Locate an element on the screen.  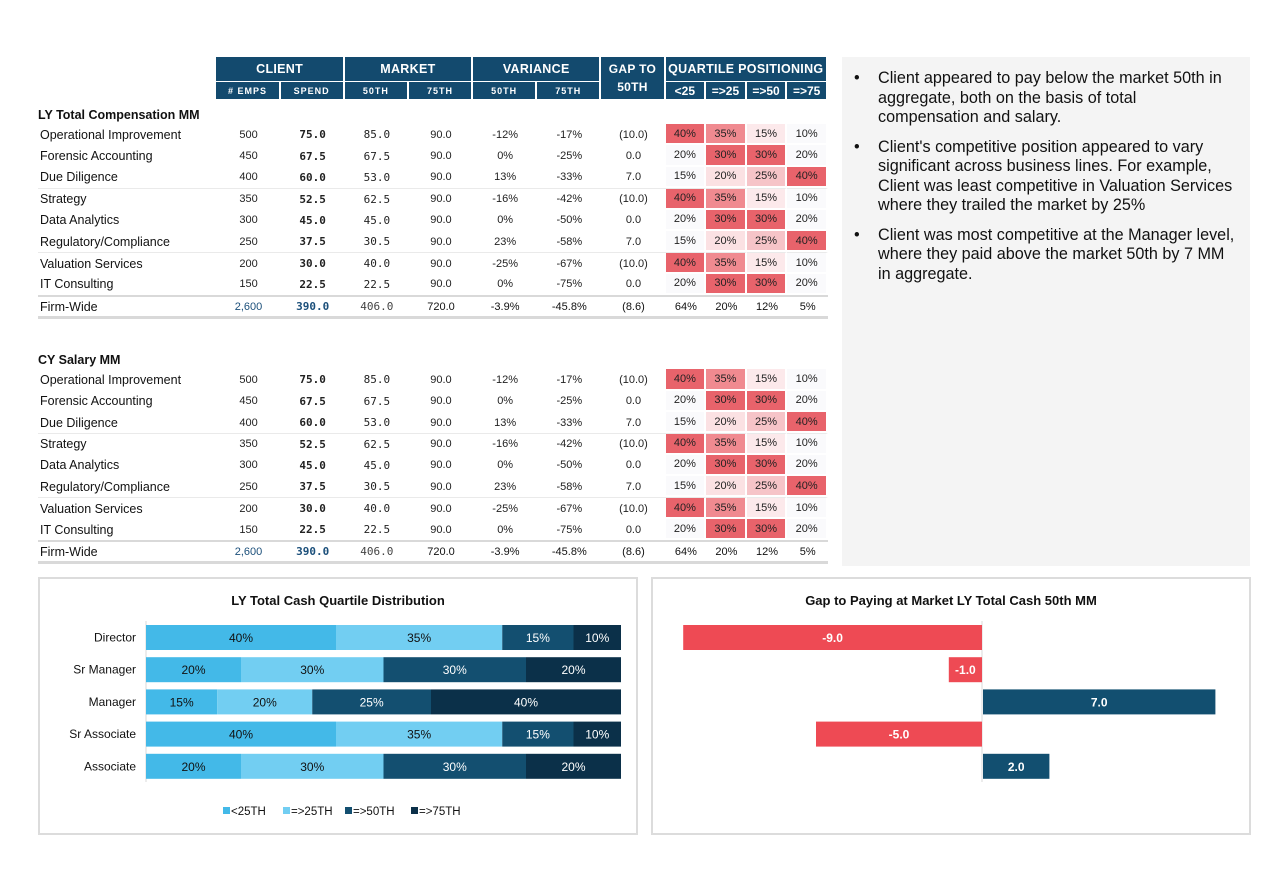
total-spend: 390.0 is located at coordinates (312, 307).